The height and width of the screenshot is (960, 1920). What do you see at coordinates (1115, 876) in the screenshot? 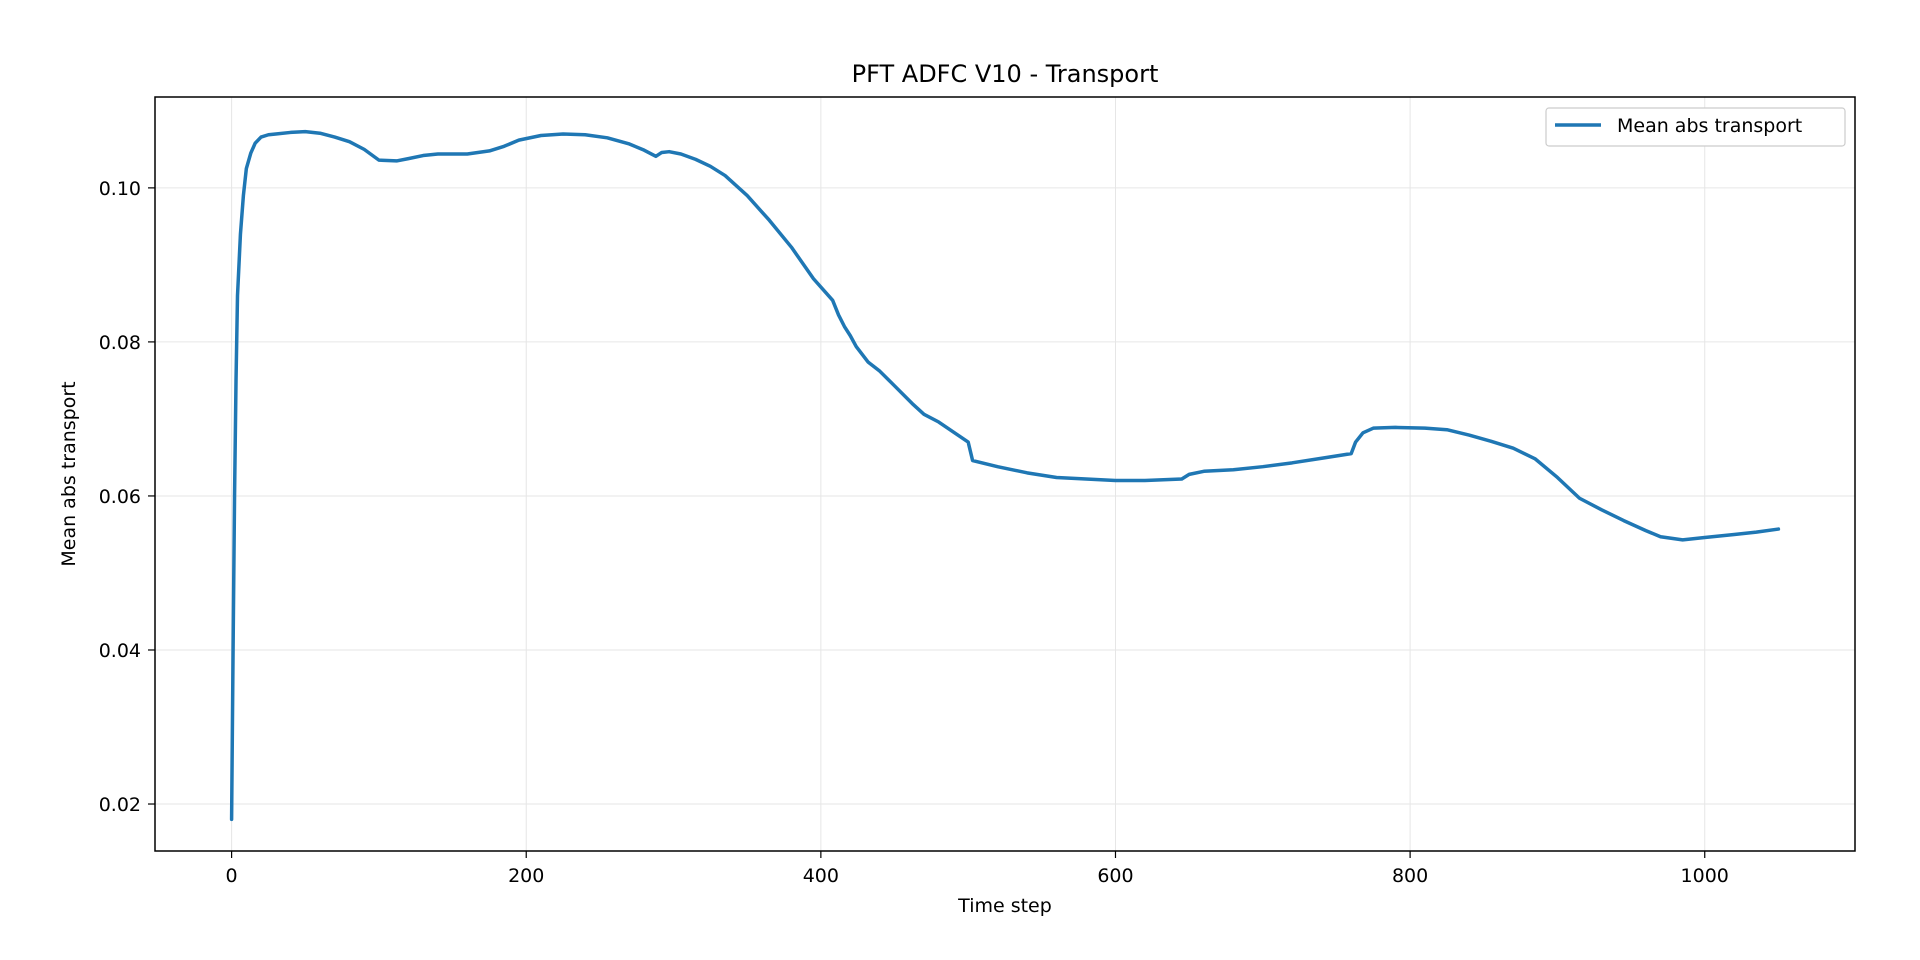
I see `x-tick-label: 600` at bounding box center [1115, 876].